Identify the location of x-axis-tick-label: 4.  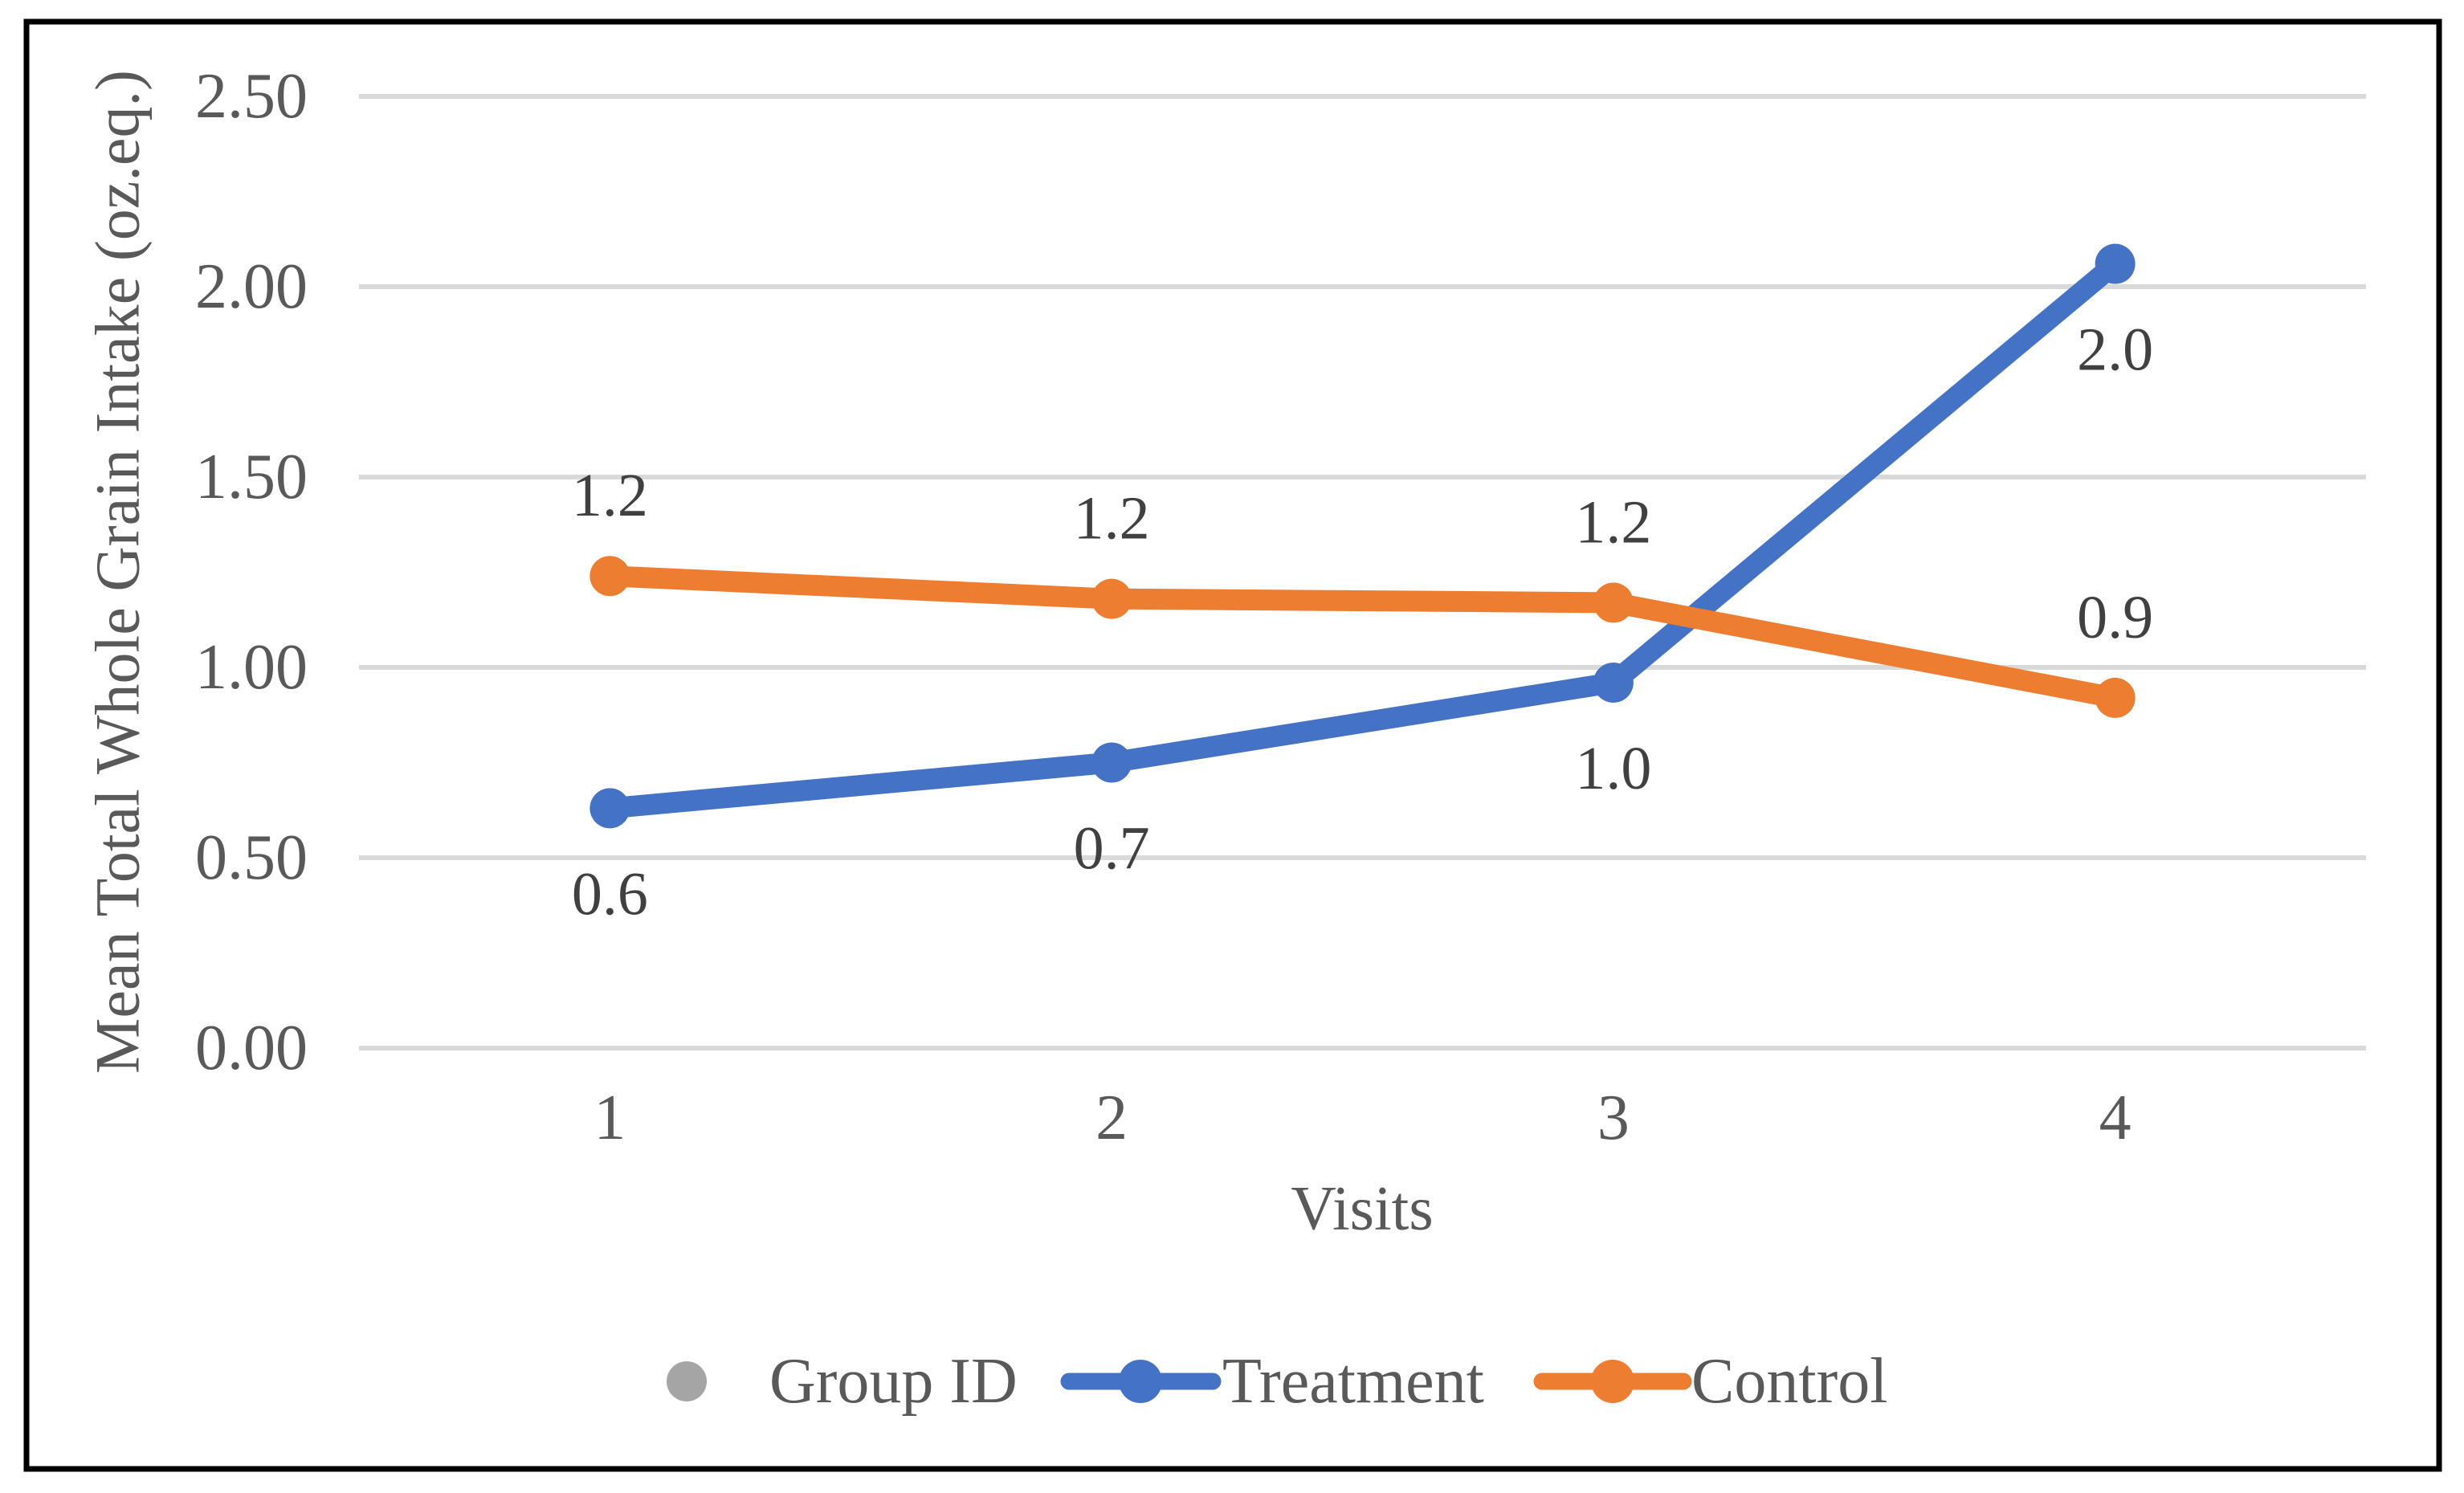
(2115, 1118).